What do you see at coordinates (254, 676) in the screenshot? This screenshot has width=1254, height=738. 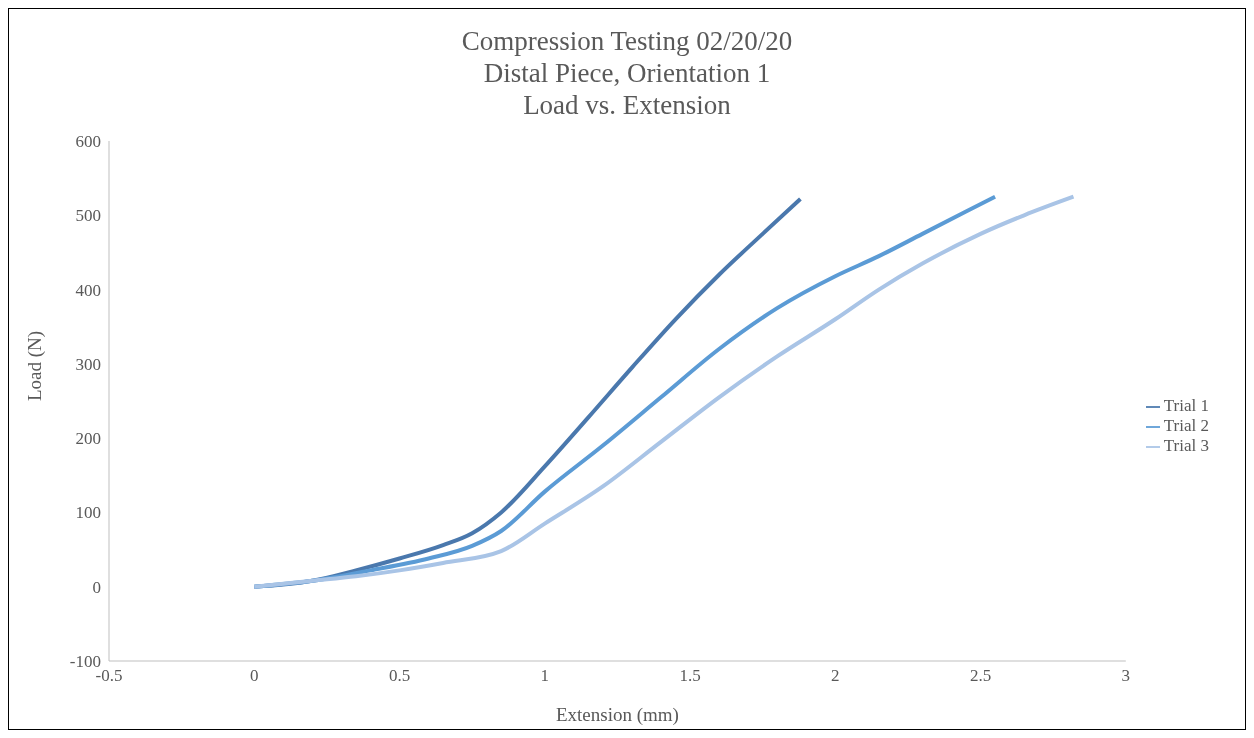 I see `x-tick-label: 0` at bounding box center [254, 676].